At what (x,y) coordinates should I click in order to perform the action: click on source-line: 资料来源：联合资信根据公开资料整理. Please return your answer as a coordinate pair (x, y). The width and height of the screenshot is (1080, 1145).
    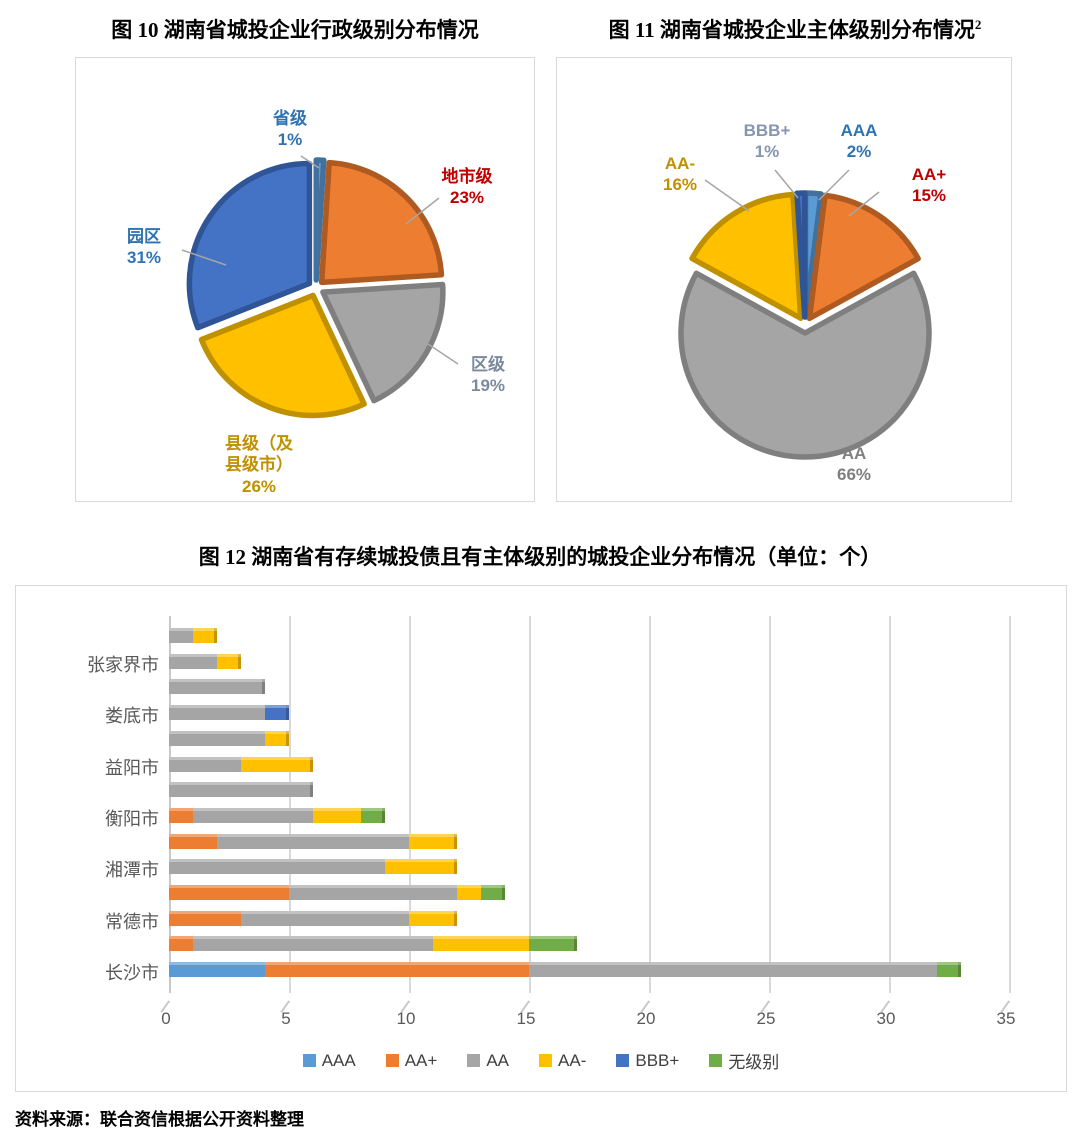
    Looking at the image, I should click on (159, 1119).